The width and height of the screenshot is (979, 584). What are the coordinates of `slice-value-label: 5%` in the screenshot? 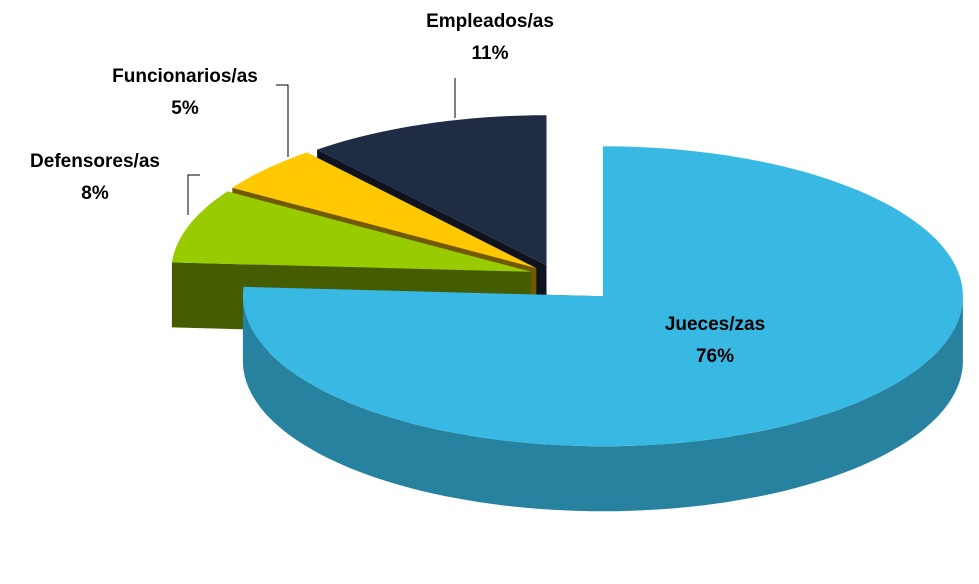 It's located at (185, 108).